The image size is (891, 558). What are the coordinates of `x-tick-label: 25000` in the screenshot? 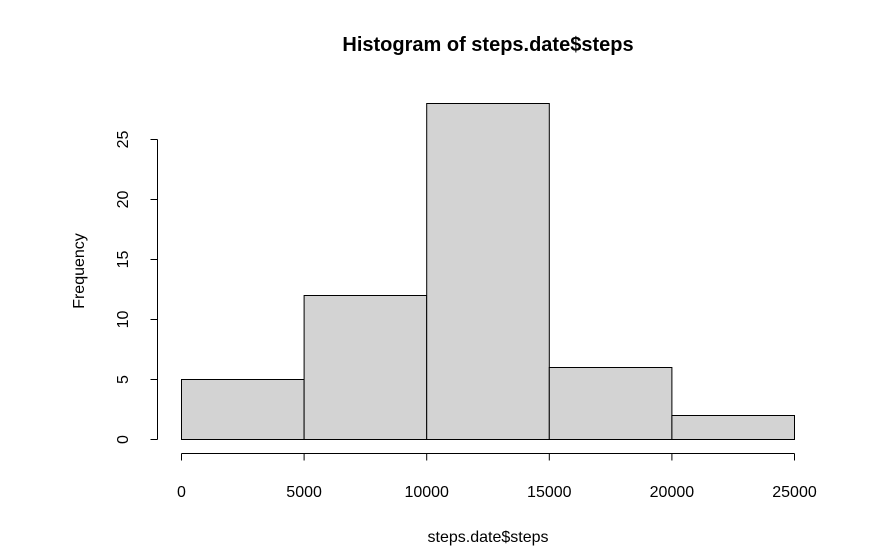 It's located at (794, 492).